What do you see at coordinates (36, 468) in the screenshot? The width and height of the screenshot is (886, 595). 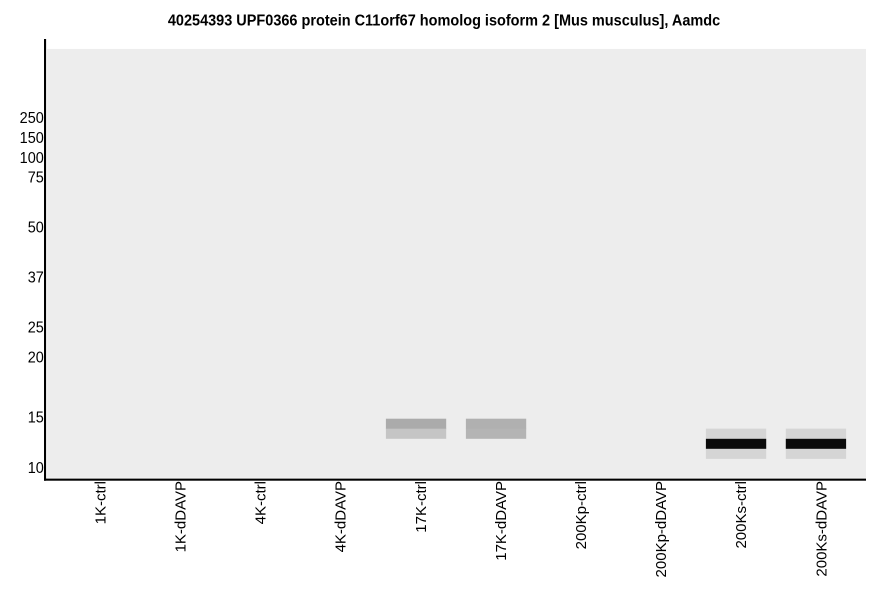 I see `svg-text: 10` at bounding box center [36, 468].